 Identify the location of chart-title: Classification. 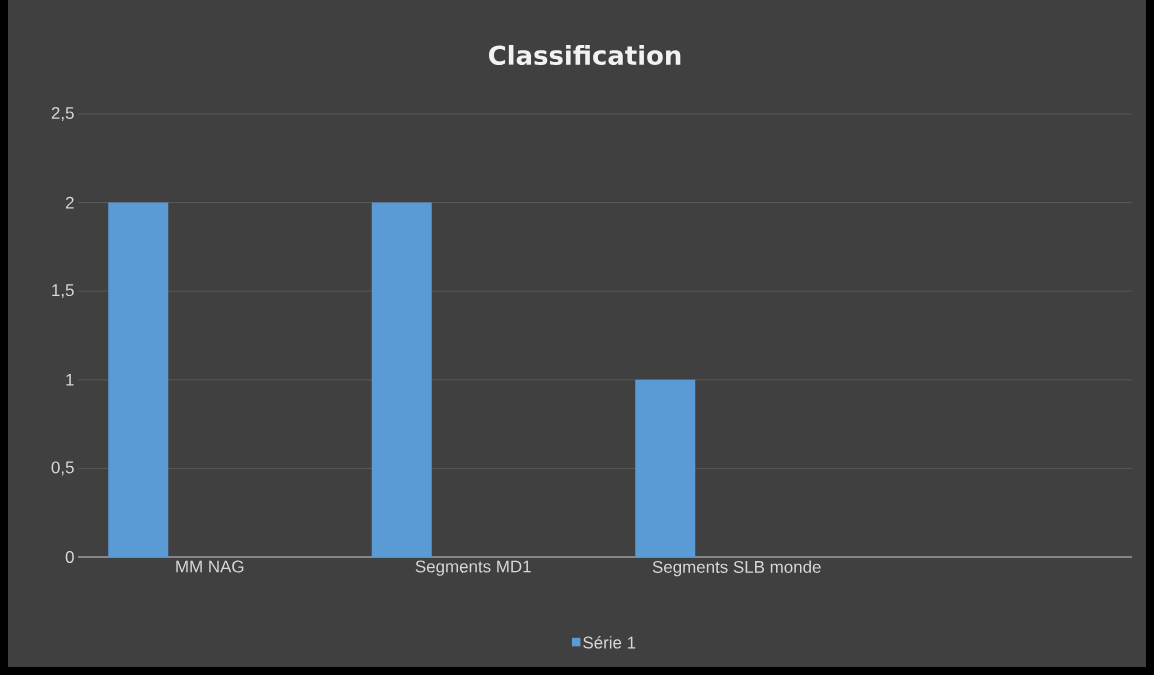
(585, 54).